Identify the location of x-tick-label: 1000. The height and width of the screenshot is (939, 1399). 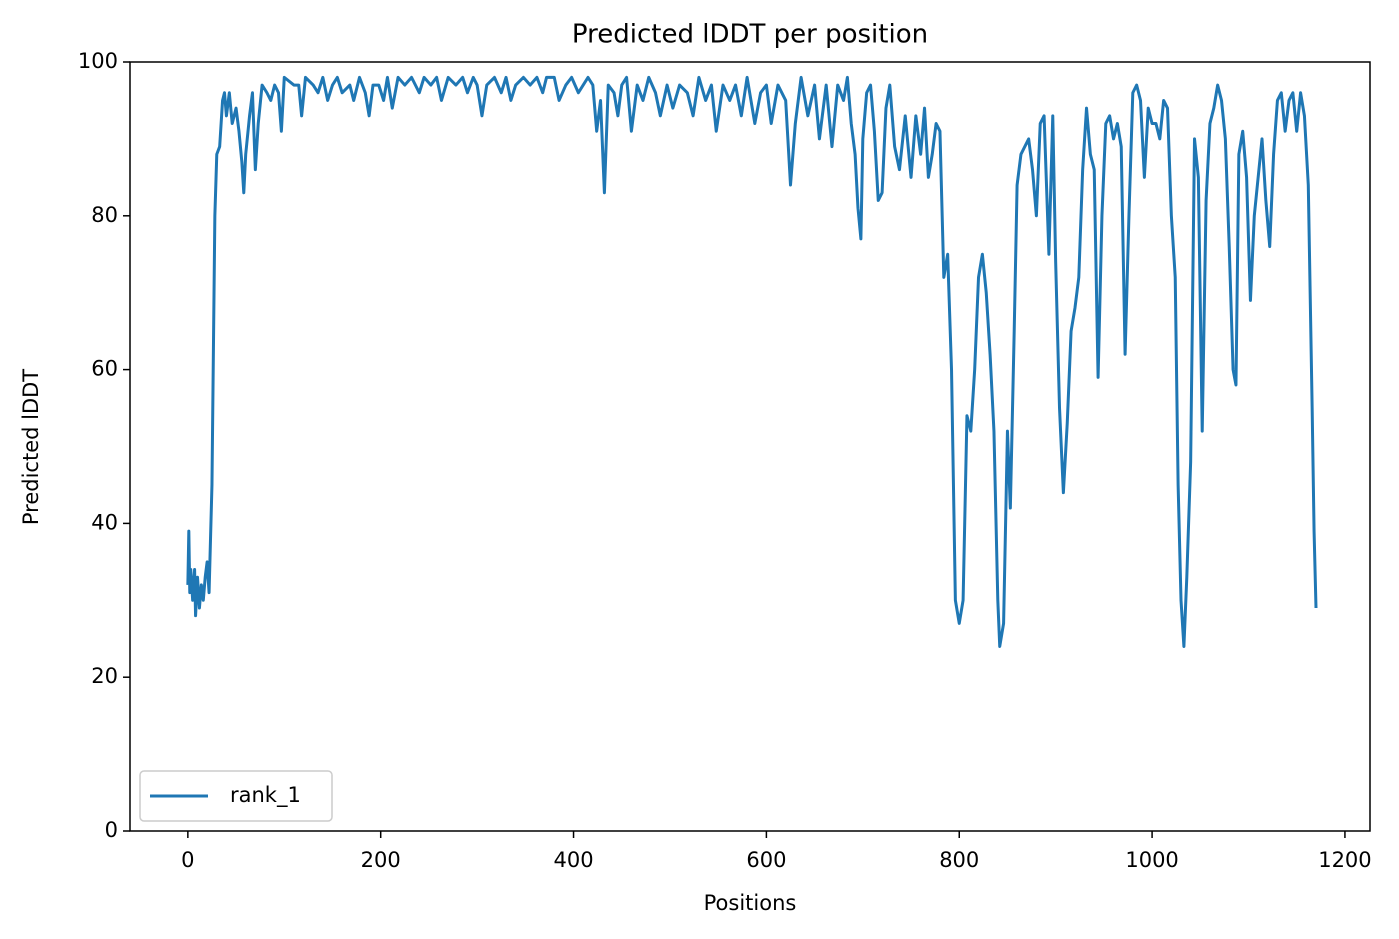
(1151, 860).